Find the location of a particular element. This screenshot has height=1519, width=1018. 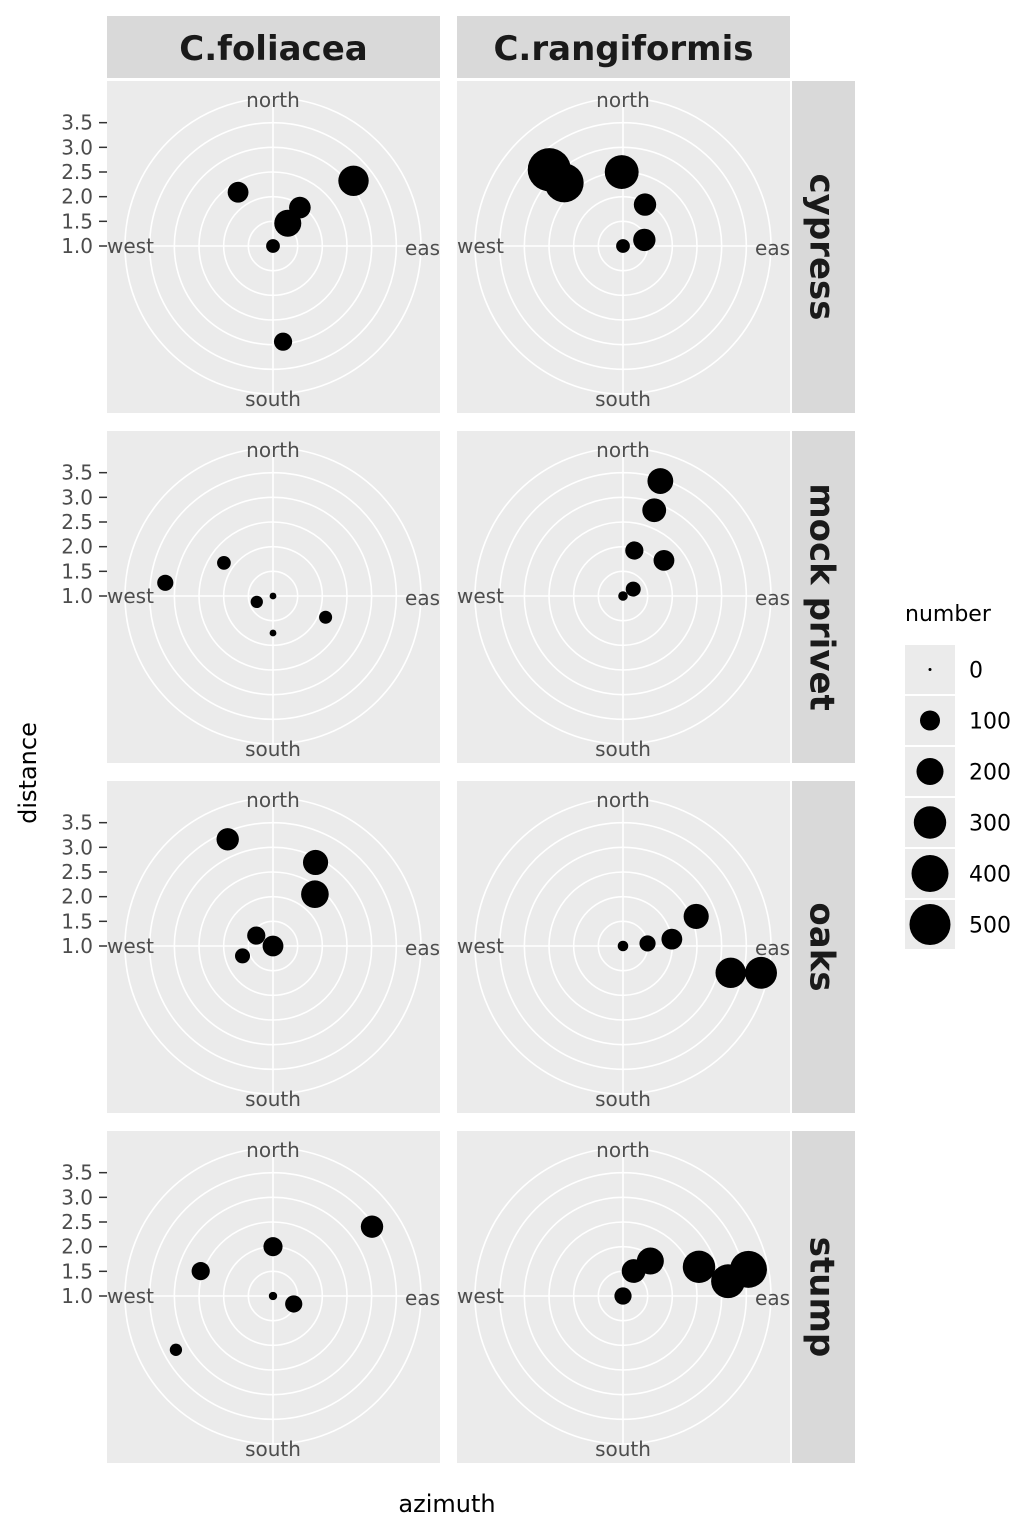

legend-key-0: 0 is located at coordinates (944, 669).